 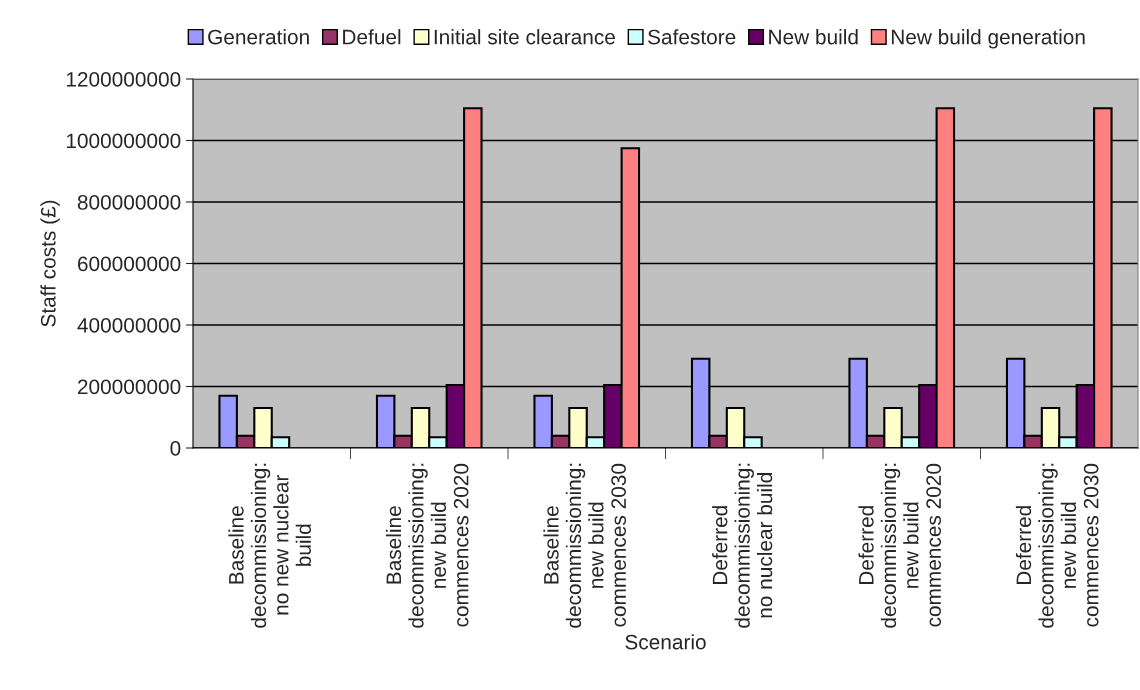 What do you see at coordinates (899, 545) in the screenshot?
I see `x-tick-label: Deferred decommissioning: new build commences 2020` at bounding box center [899, 545].